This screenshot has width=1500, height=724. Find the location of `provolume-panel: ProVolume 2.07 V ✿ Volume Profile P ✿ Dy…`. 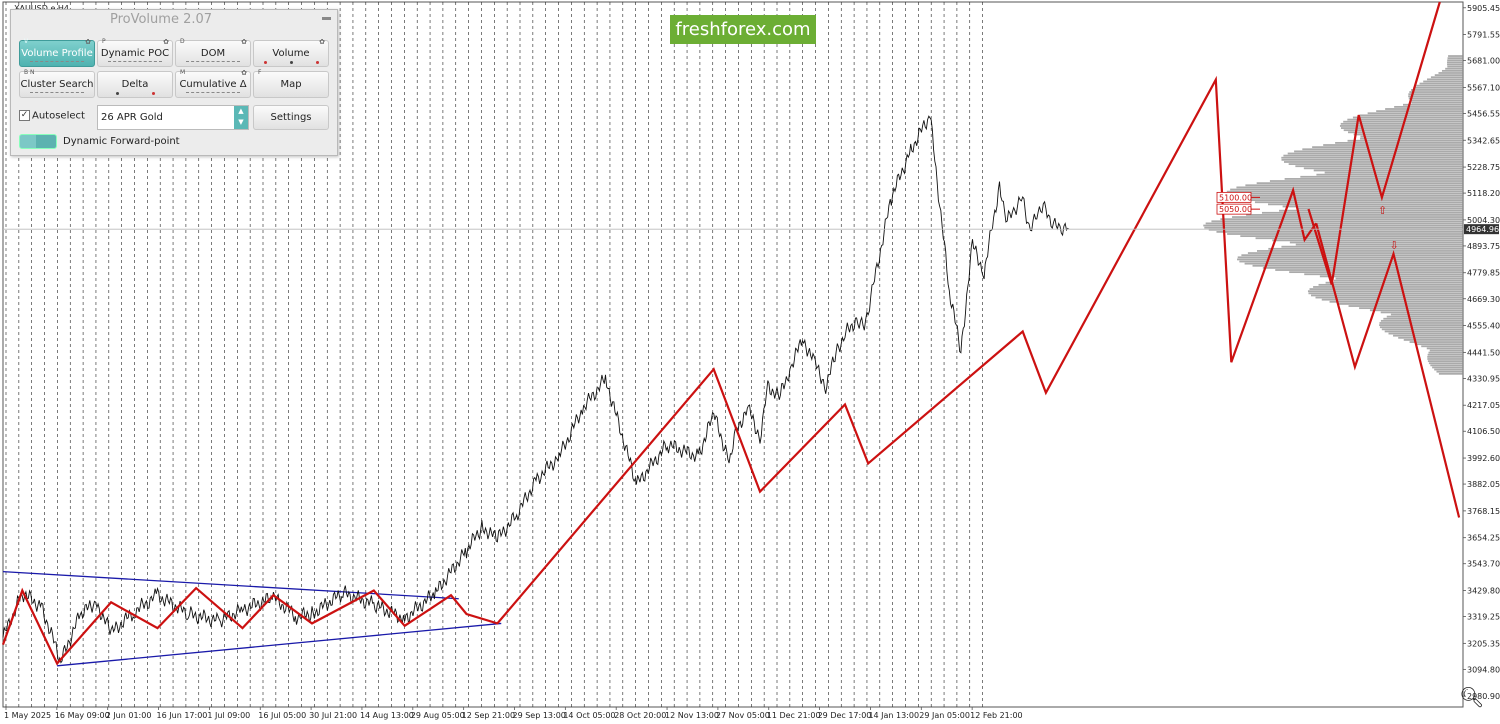

provolume-panel: ProVolume 2.07 V ✿ Volume Profile P ✿ Dy… is located at coordinates (174, 82).